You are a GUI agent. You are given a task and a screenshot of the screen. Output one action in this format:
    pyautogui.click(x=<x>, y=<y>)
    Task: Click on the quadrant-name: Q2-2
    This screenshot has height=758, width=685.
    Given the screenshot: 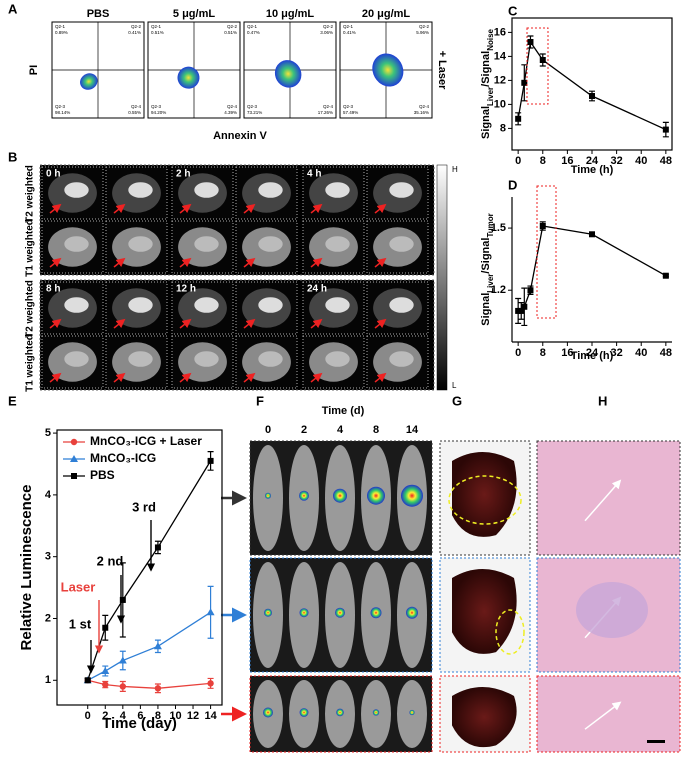 What is the action you would take?
    pyautogui.click(x=424, y=26)
    